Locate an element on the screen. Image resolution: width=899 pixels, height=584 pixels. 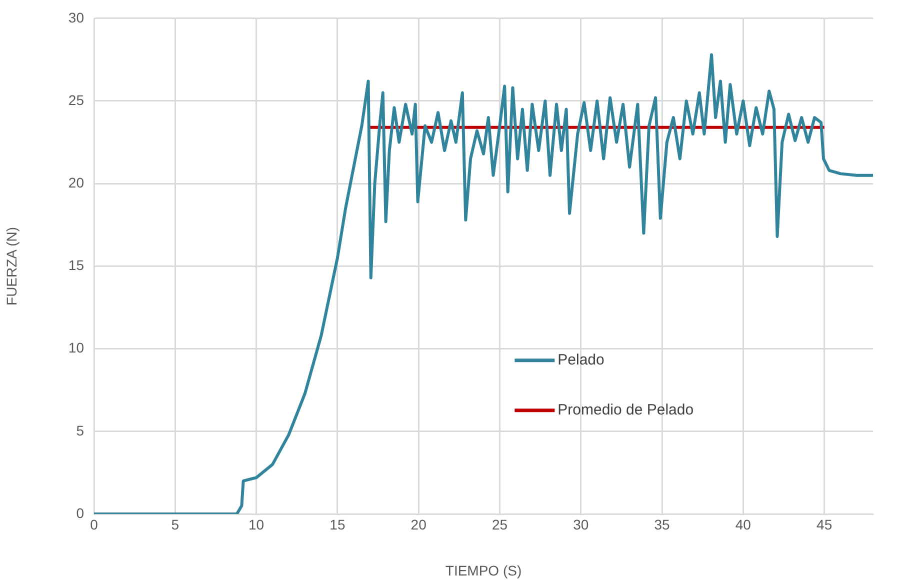
legend-label: Pelado is located at coordinates (581, 360).